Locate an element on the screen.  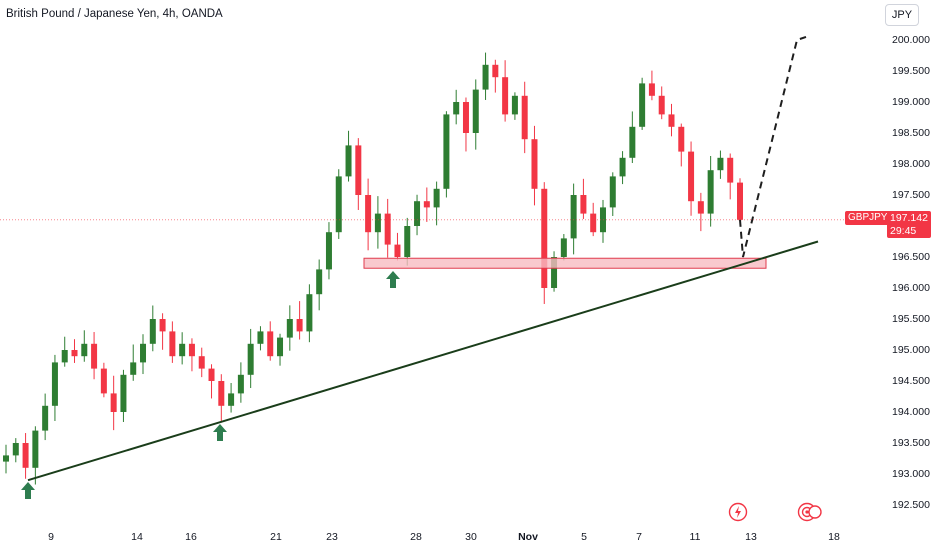
price-tick: 197.500 is located at coordinates (911, 195).